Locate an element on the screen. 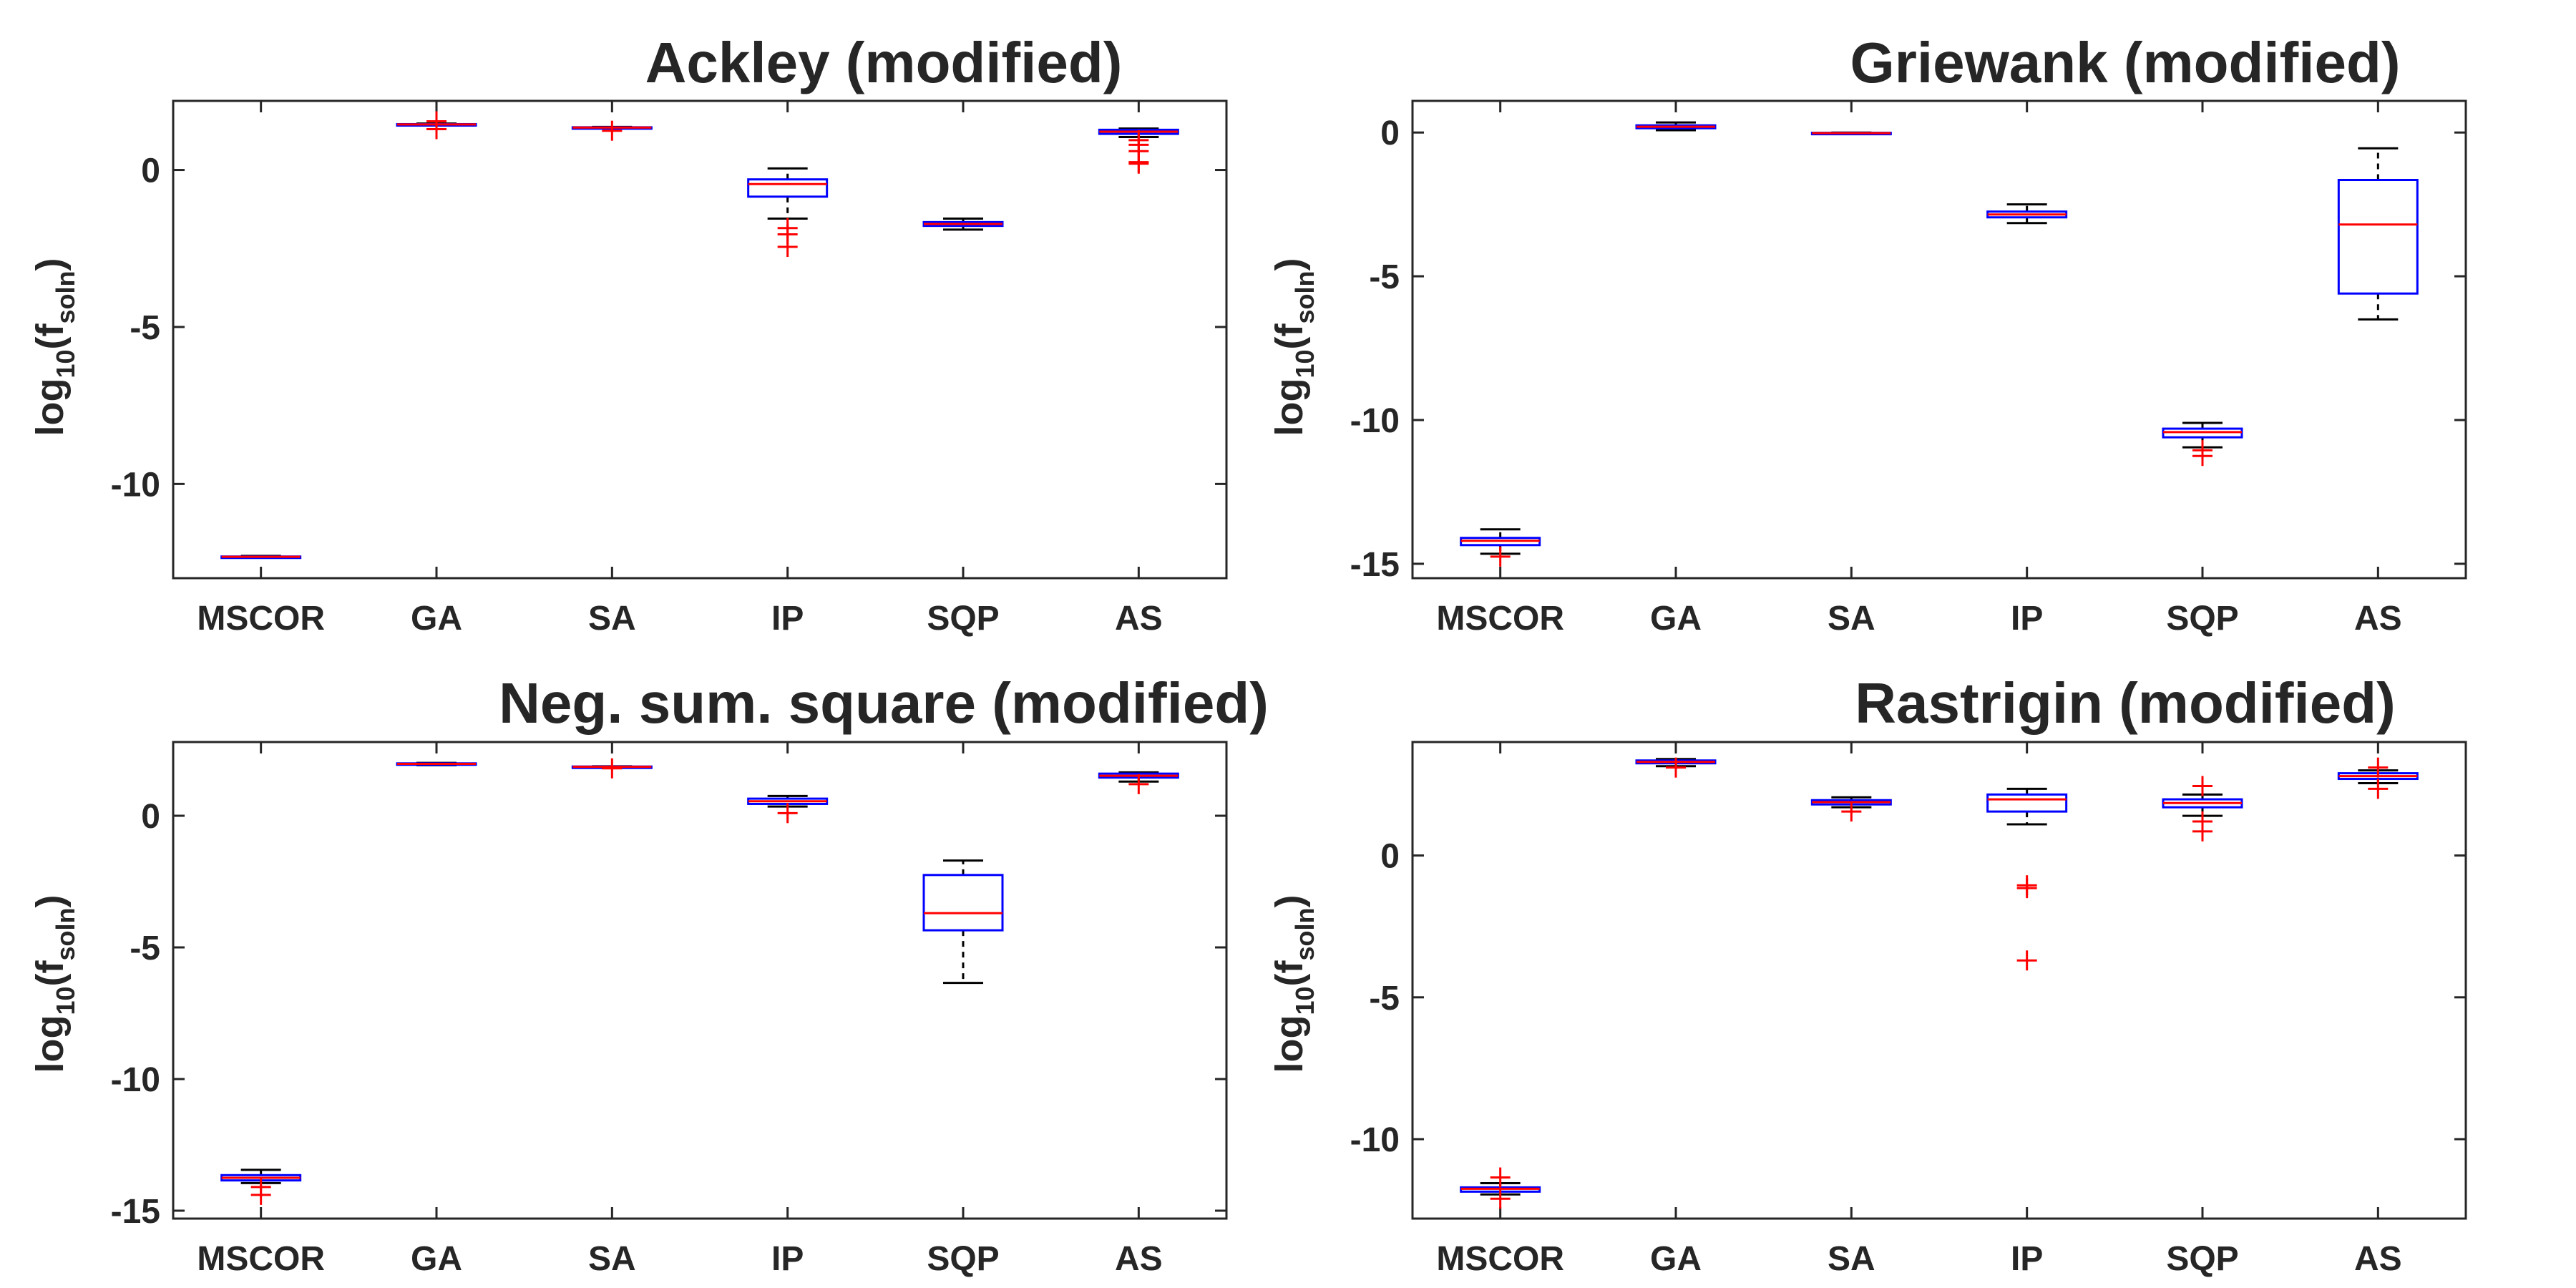  panel-title: Griewank (modified) is located at coordinates (2125, 62).